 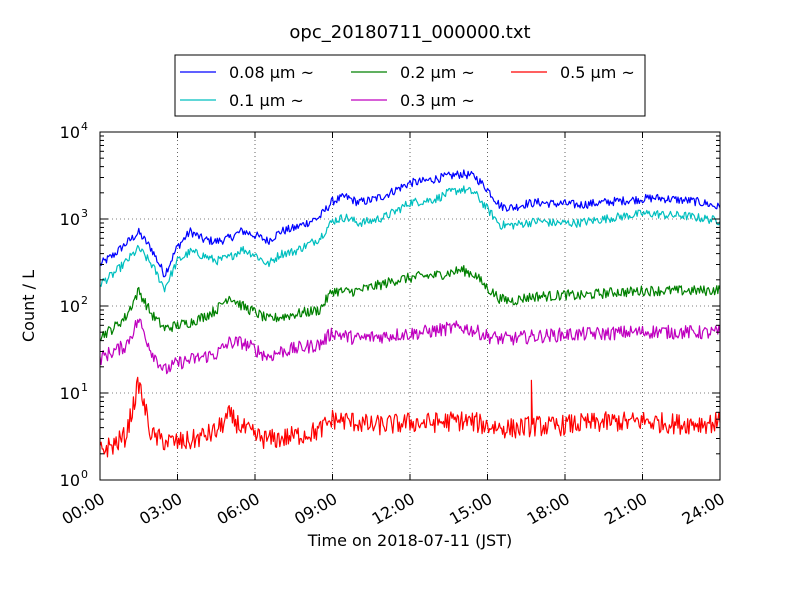 What do you see at coordinates (437, 100) in the screenshot?
I see `legend-label: 0.3 μm ~` at bounding box center [437, 100].